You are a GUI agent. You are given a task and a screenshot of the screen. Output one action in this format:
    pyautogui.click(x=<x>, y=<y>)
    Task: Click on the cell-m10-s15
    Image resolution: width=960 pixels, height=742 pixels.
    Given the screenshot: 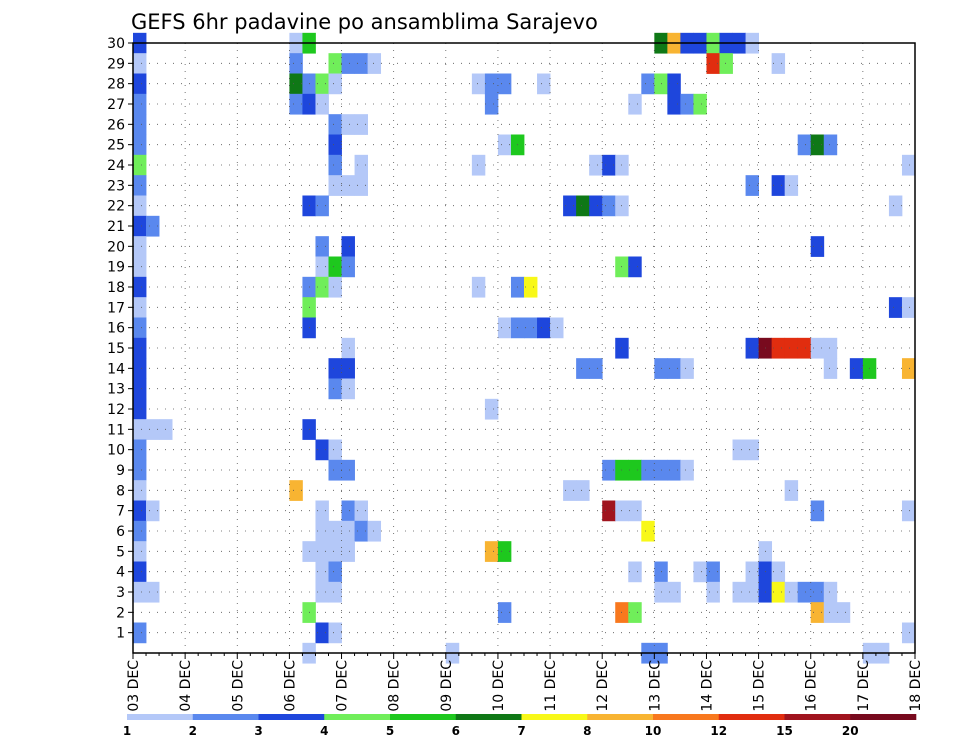 What is the action you would take?
    pyautogui.click(x=335, y=450)
    